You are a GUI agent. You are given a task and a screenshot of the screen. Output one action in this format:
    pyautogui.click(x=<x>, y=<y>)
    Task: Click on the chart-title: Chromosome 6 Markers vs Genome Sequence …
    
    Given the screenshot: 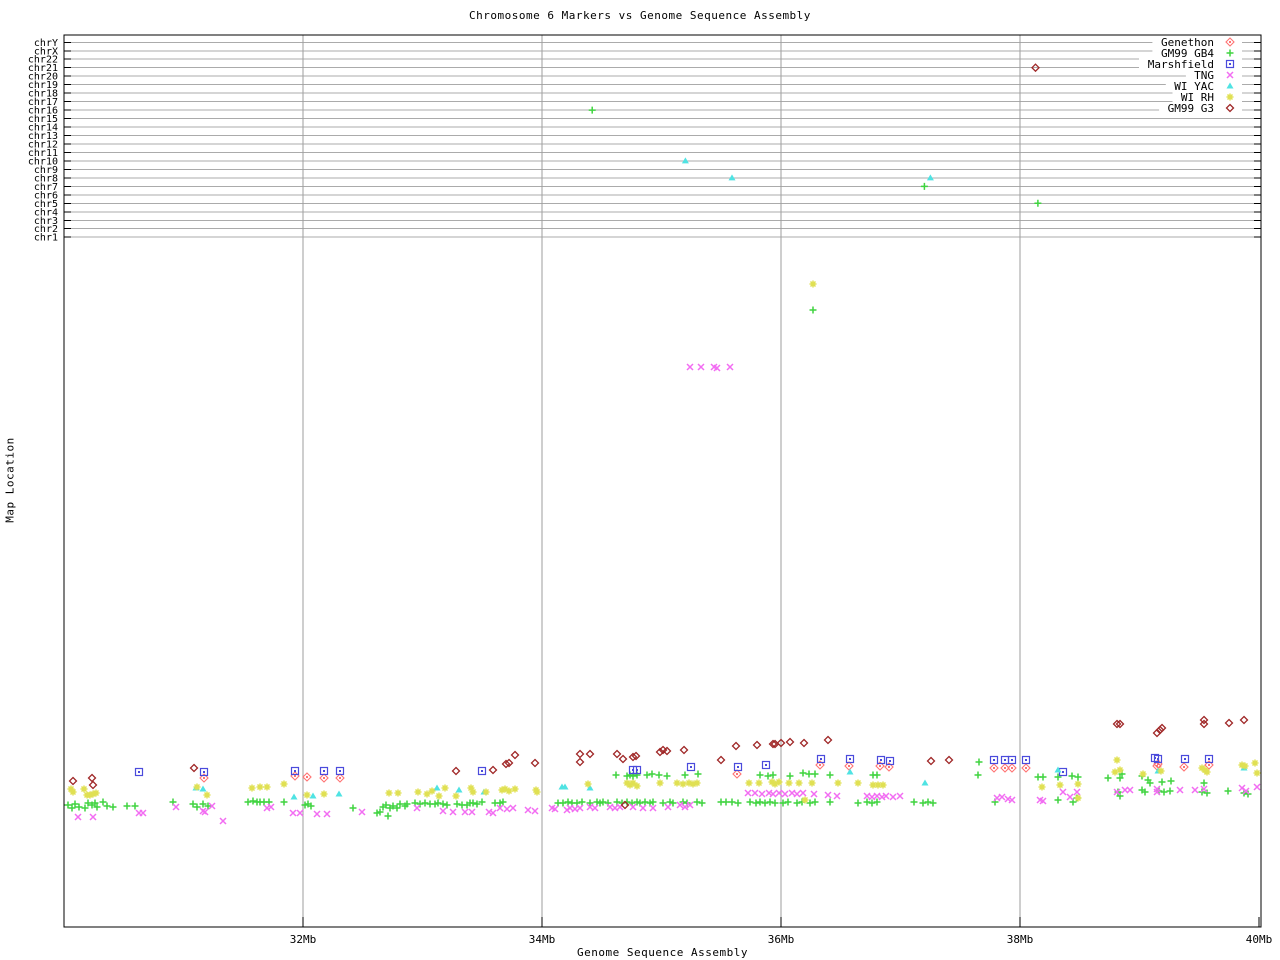 What is the action you would take?
    pyautogui.click(x=640, y=15)
    